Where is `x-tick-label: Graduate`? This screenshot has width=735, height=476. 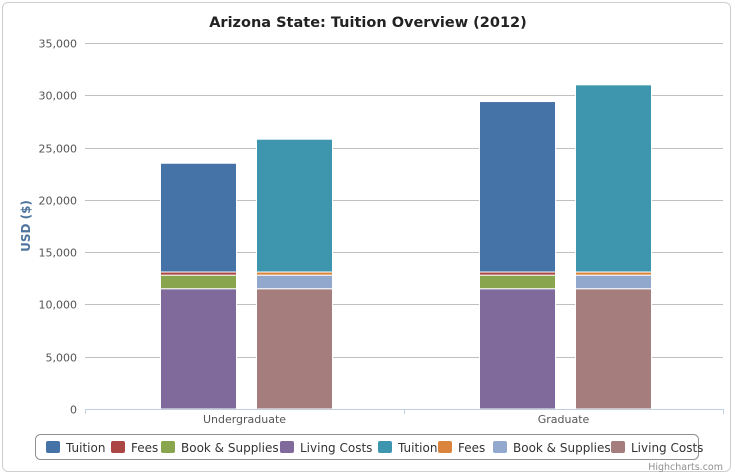
x-tick-label: Graduate is located at coordinates (564, 419).